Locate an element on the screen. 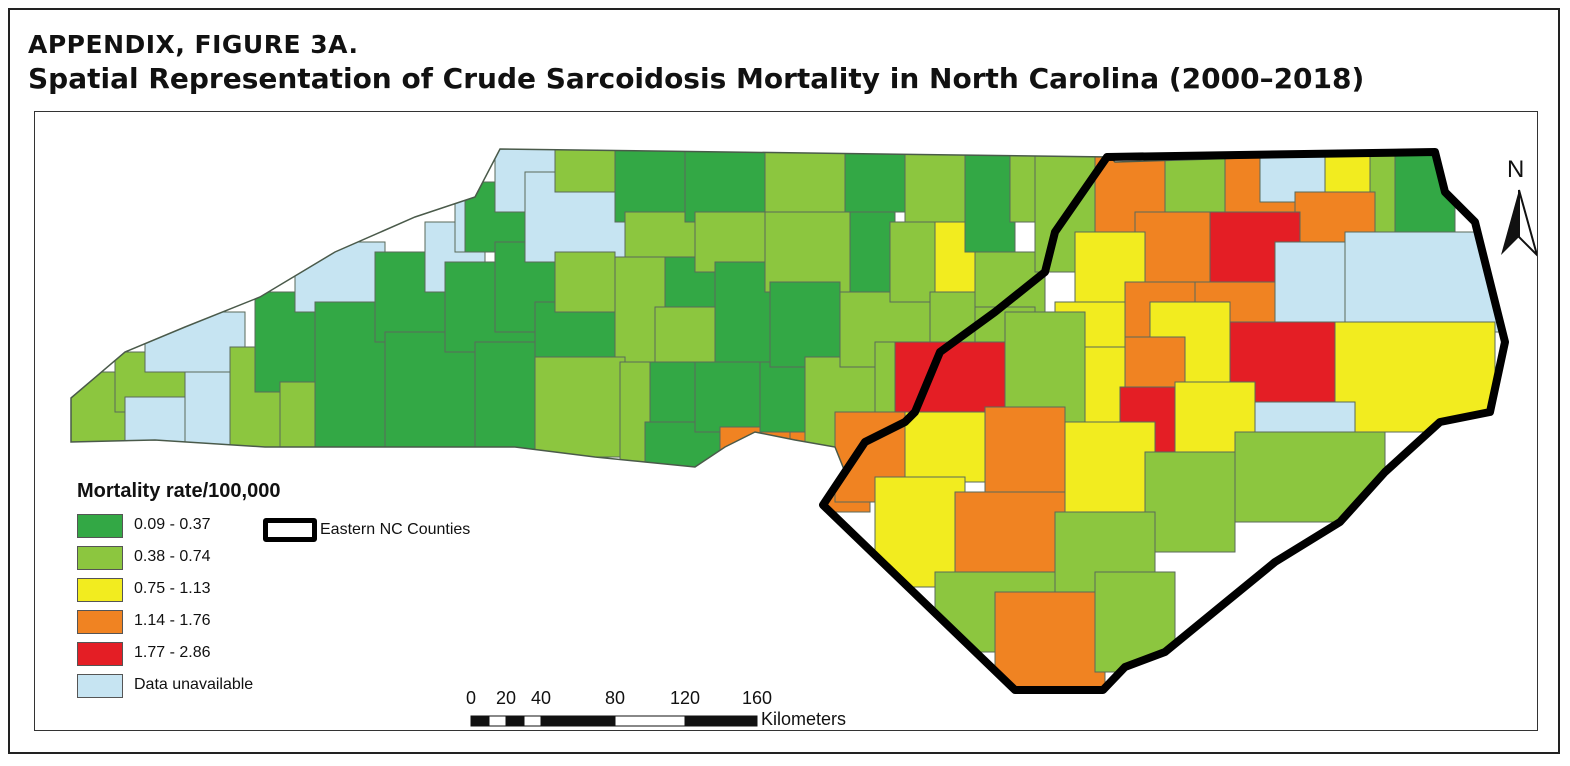 This screenshot has height=766, width=1570. legend-label: 0.09 - 0.37 is located at coordinates (172, 524).